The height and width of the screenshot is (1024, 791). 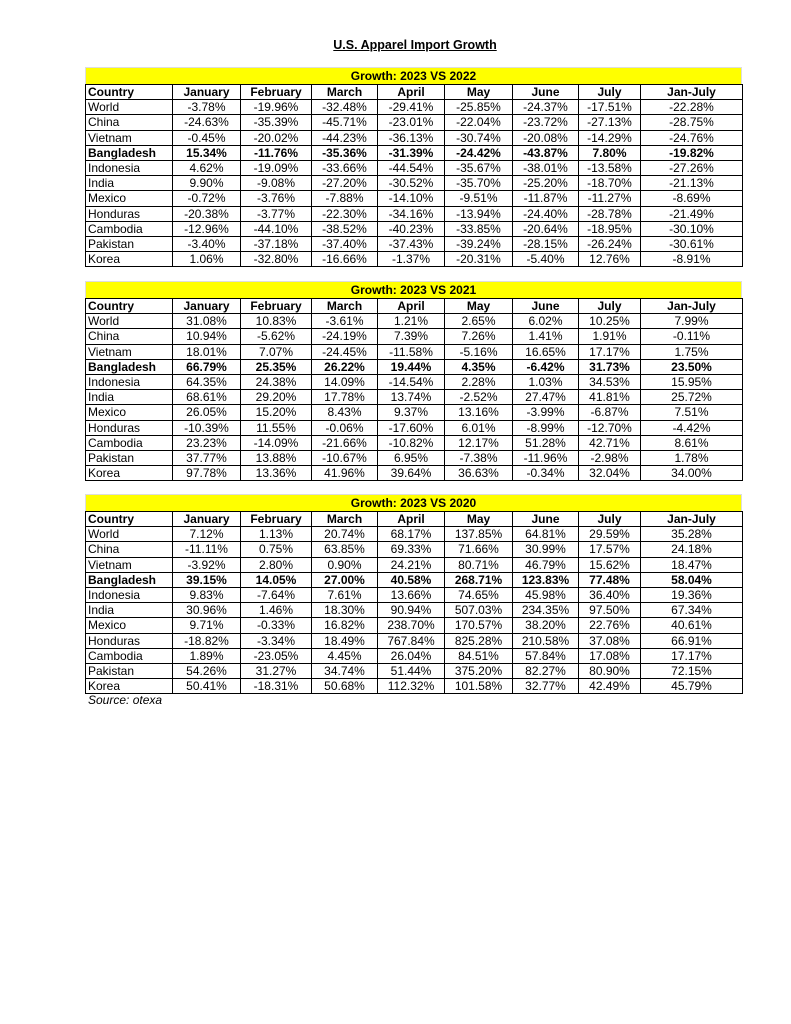 I want to click on value-cell: 45.98%, so click(x=545, y=595).